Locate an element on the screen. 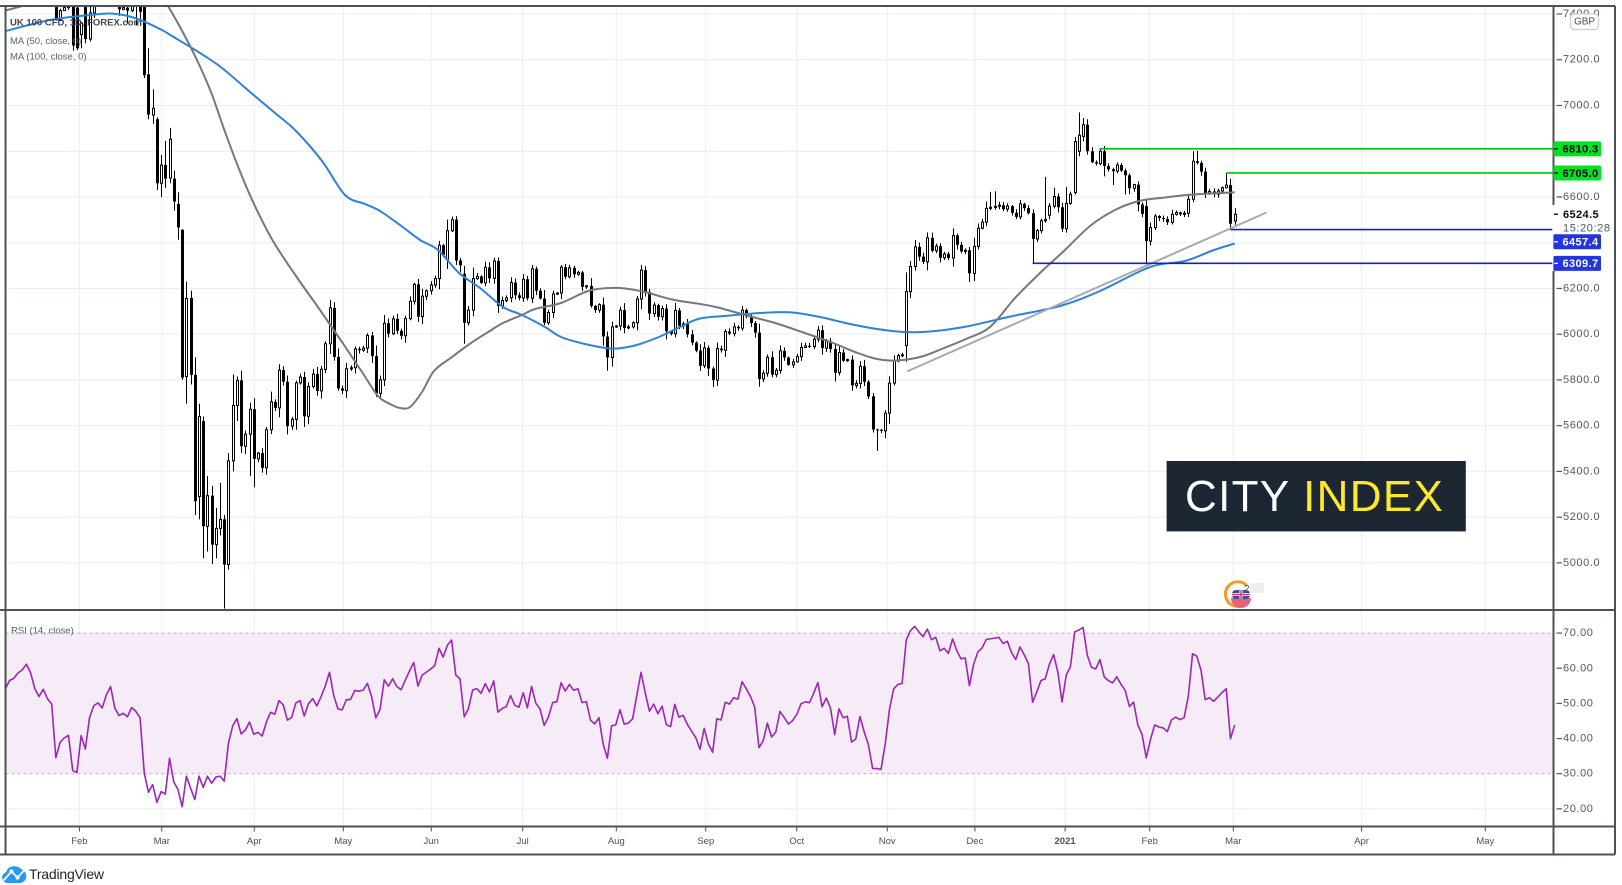 The height and width of the screenshot is (885, 1622). svg-text: MA (50, close, 0) is located at coordinates (45, 41).